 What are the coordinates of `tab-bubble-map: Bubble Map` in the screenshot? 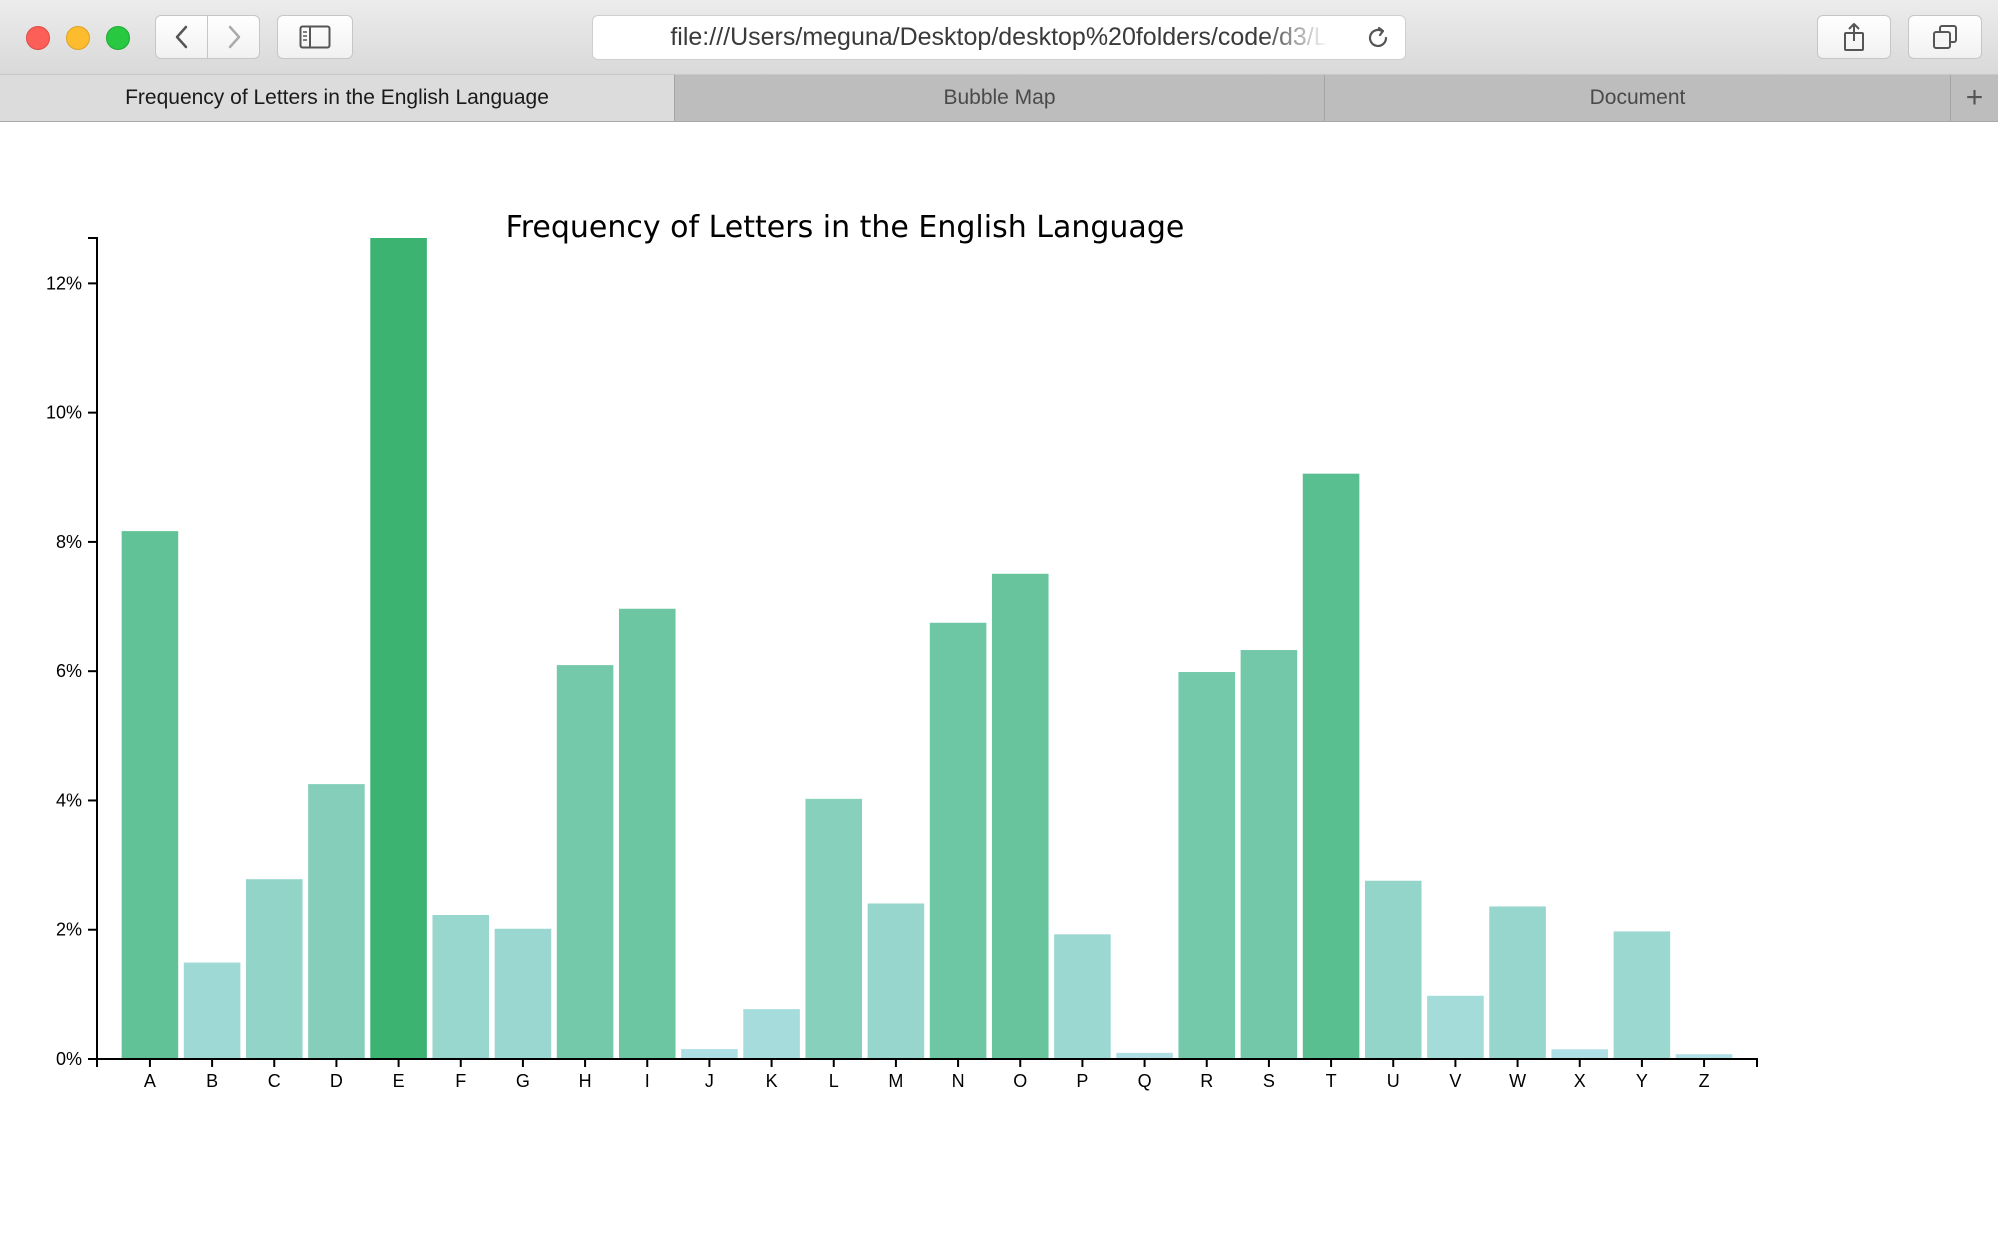 It's located at (1000, 98).